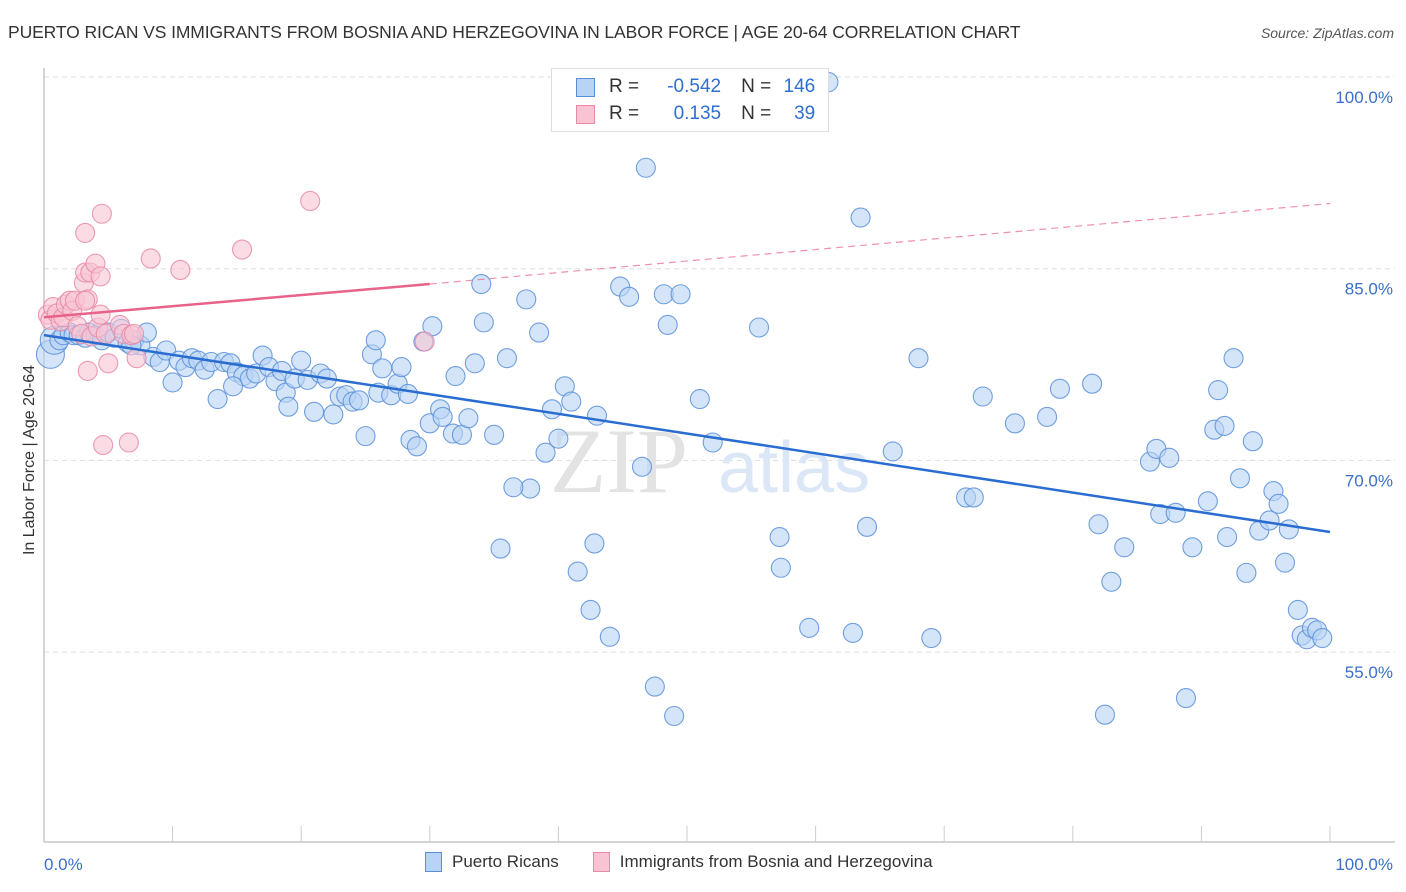 Image resolution: width=1406 pixels, height=892 pixels. What do you see at coordinates (619, 461) in the screenshot?
I see `watermark-zip: ZIP` at bounding box center [619, 461].